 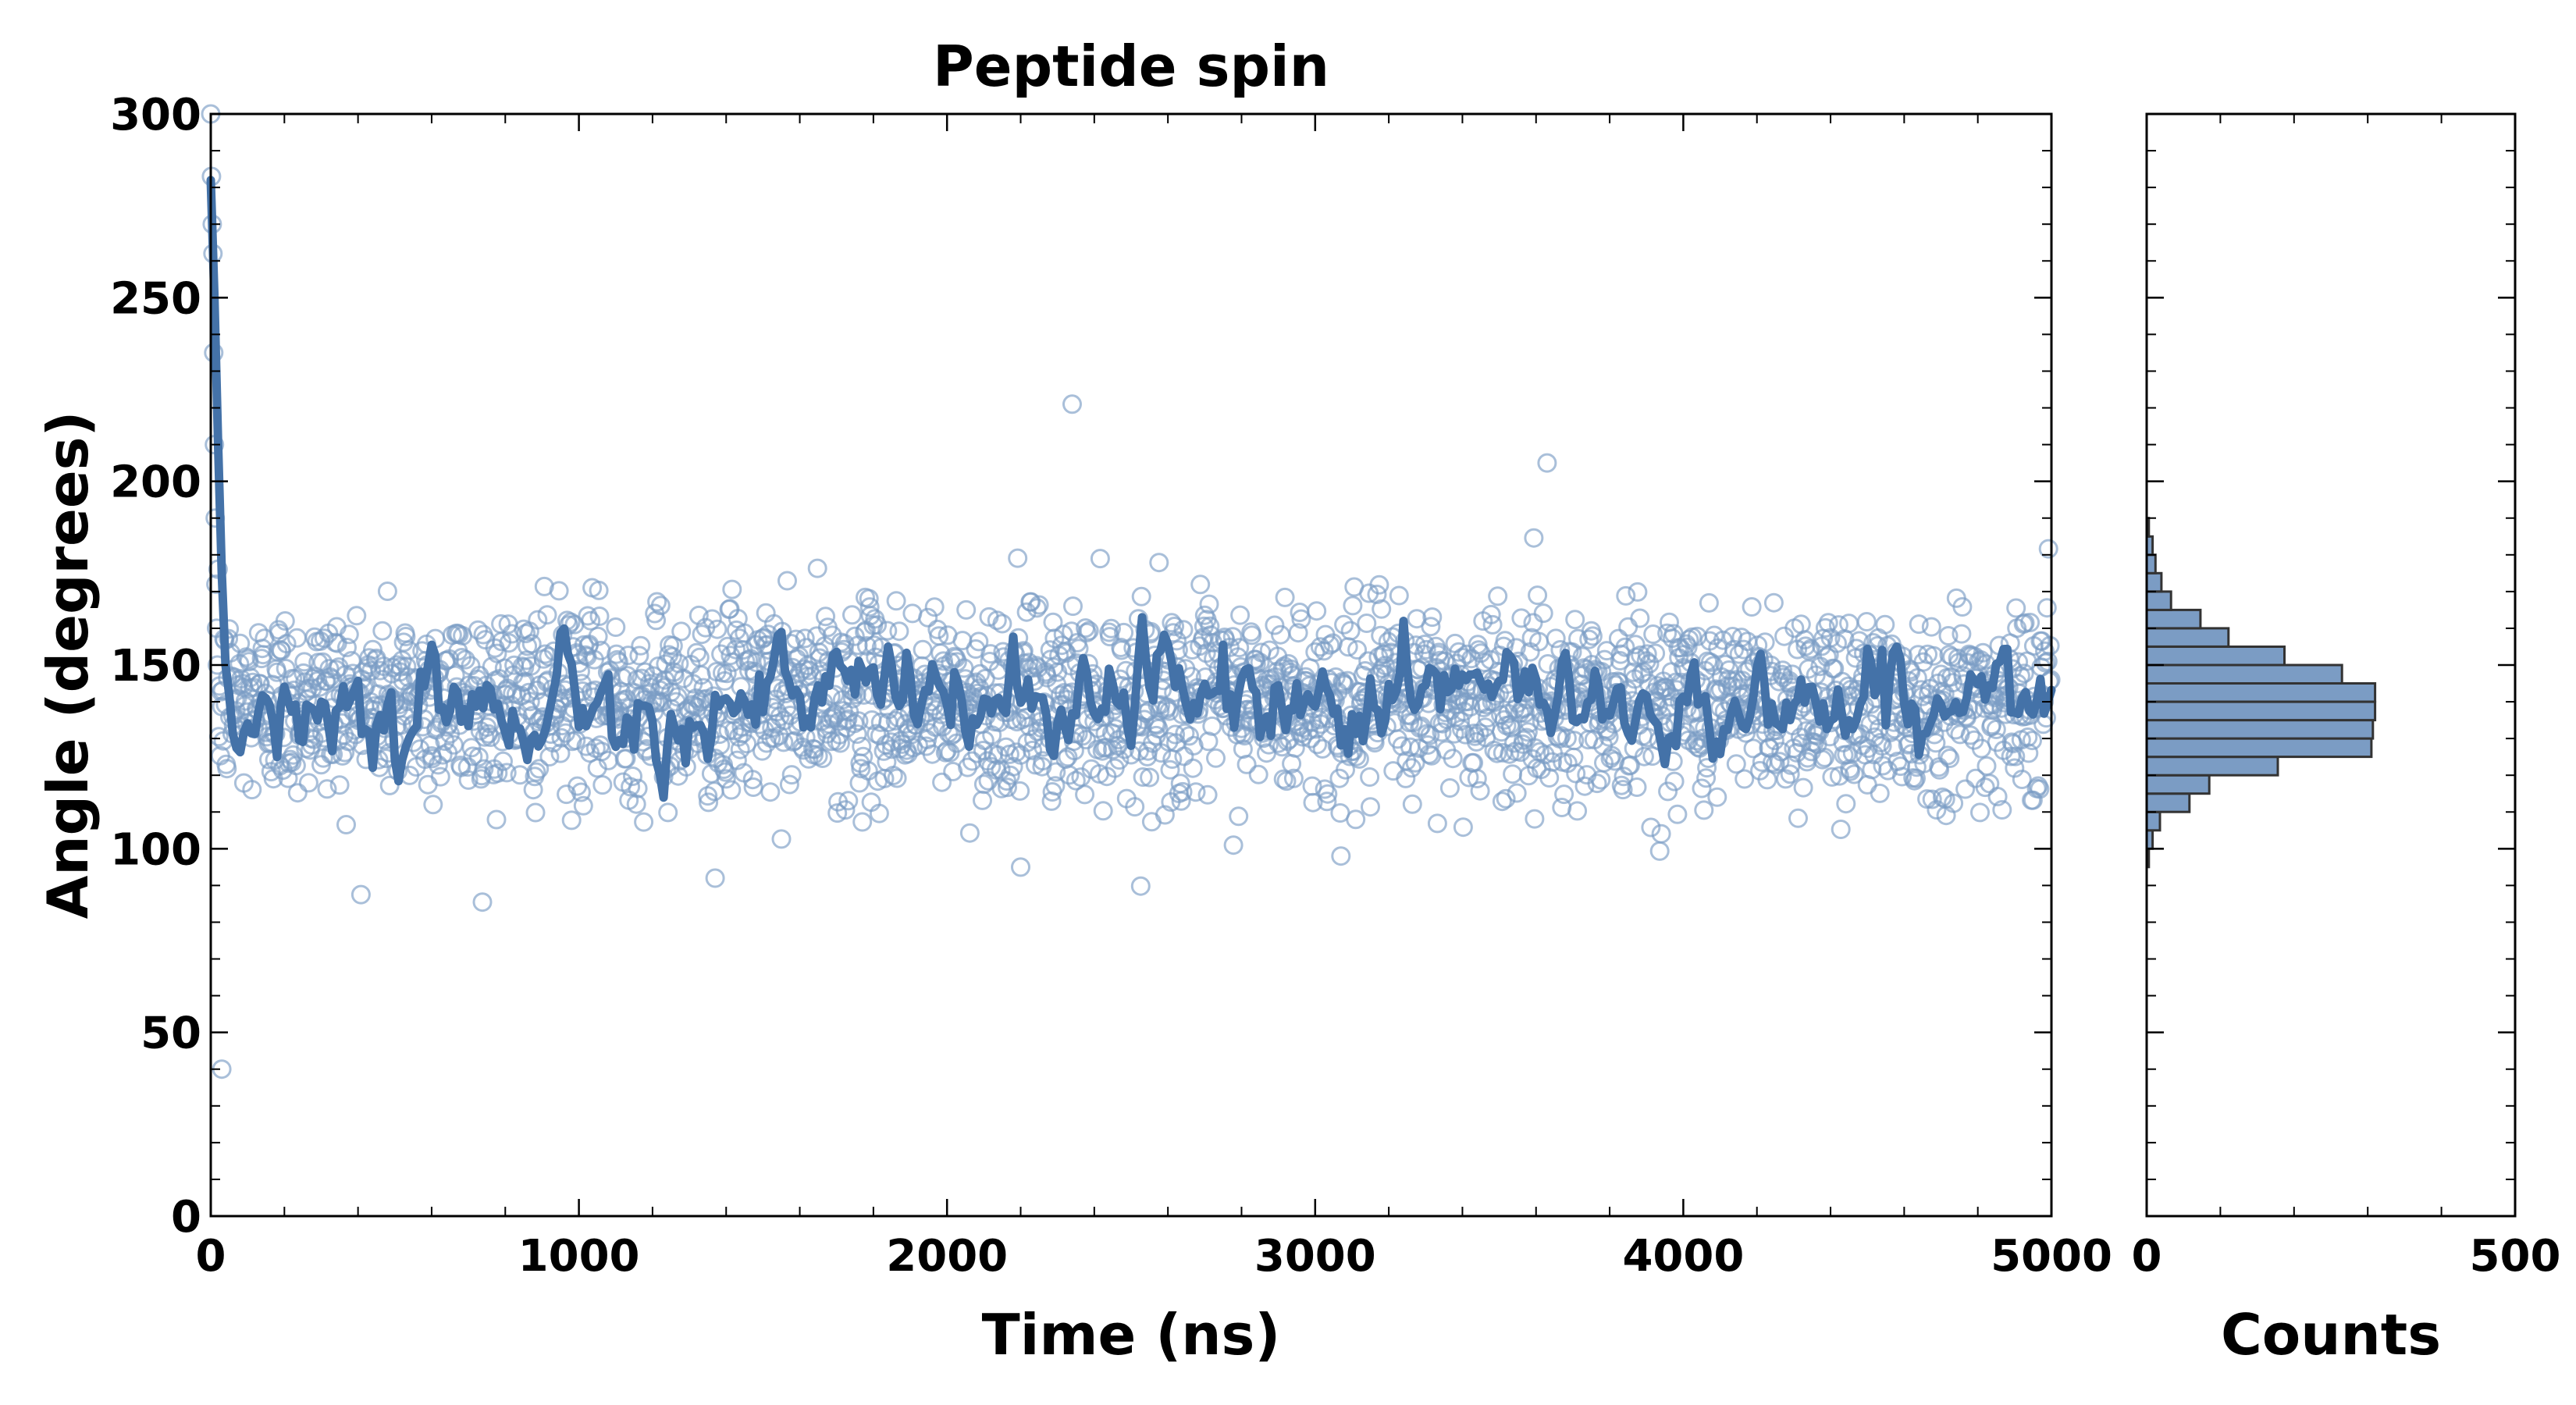 I want to click on y-tick-label: 50, so click(x=171, y=1033).